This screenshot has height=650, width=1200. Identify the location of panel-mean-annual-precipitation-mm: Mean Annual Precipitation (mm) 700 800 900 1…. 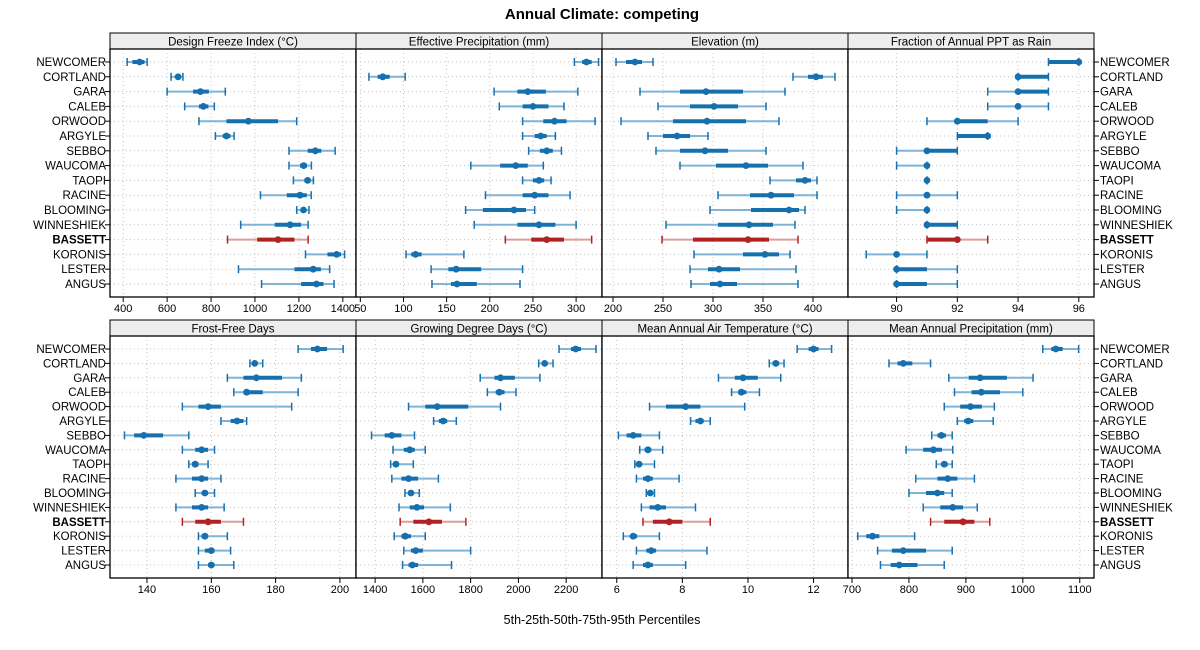
(969, 457).